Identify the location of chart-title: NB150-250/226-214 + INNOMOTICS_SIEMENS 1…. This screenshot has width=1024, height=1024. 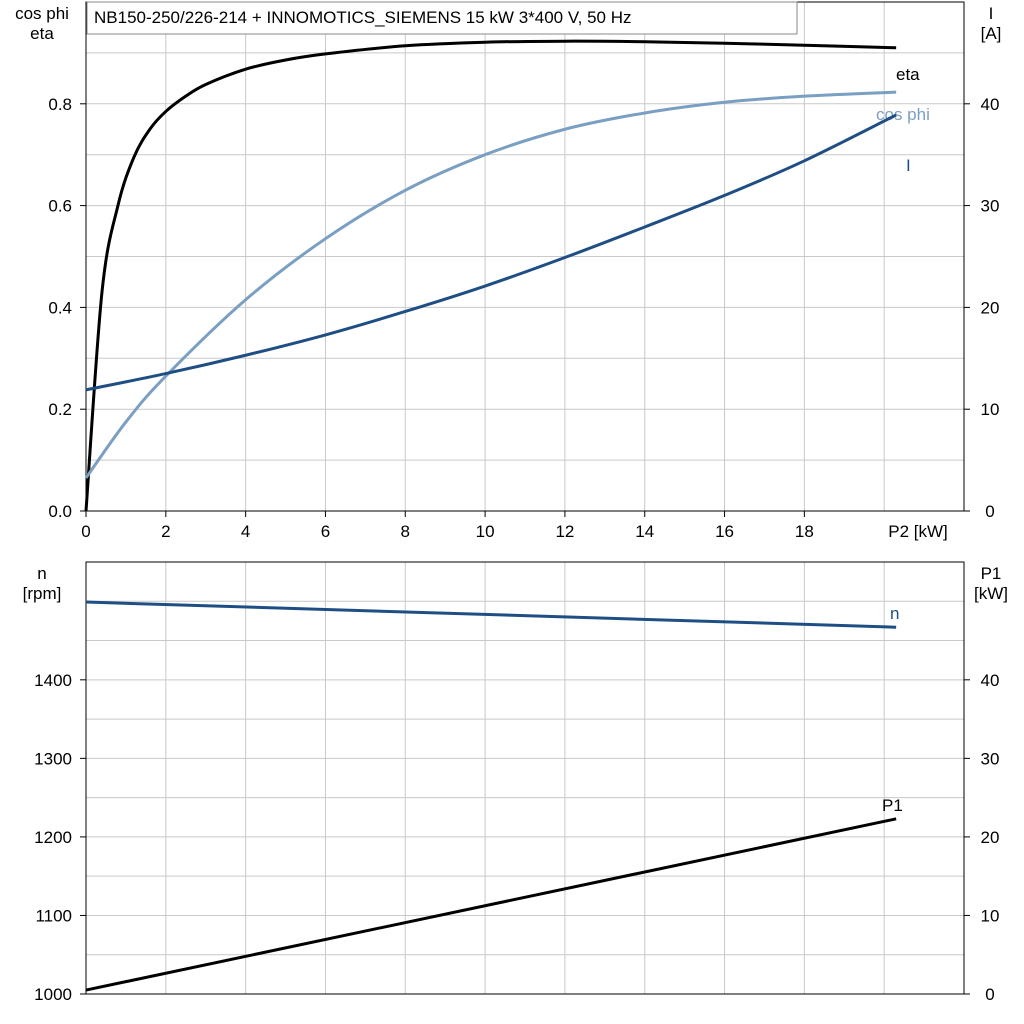
(362, 17).